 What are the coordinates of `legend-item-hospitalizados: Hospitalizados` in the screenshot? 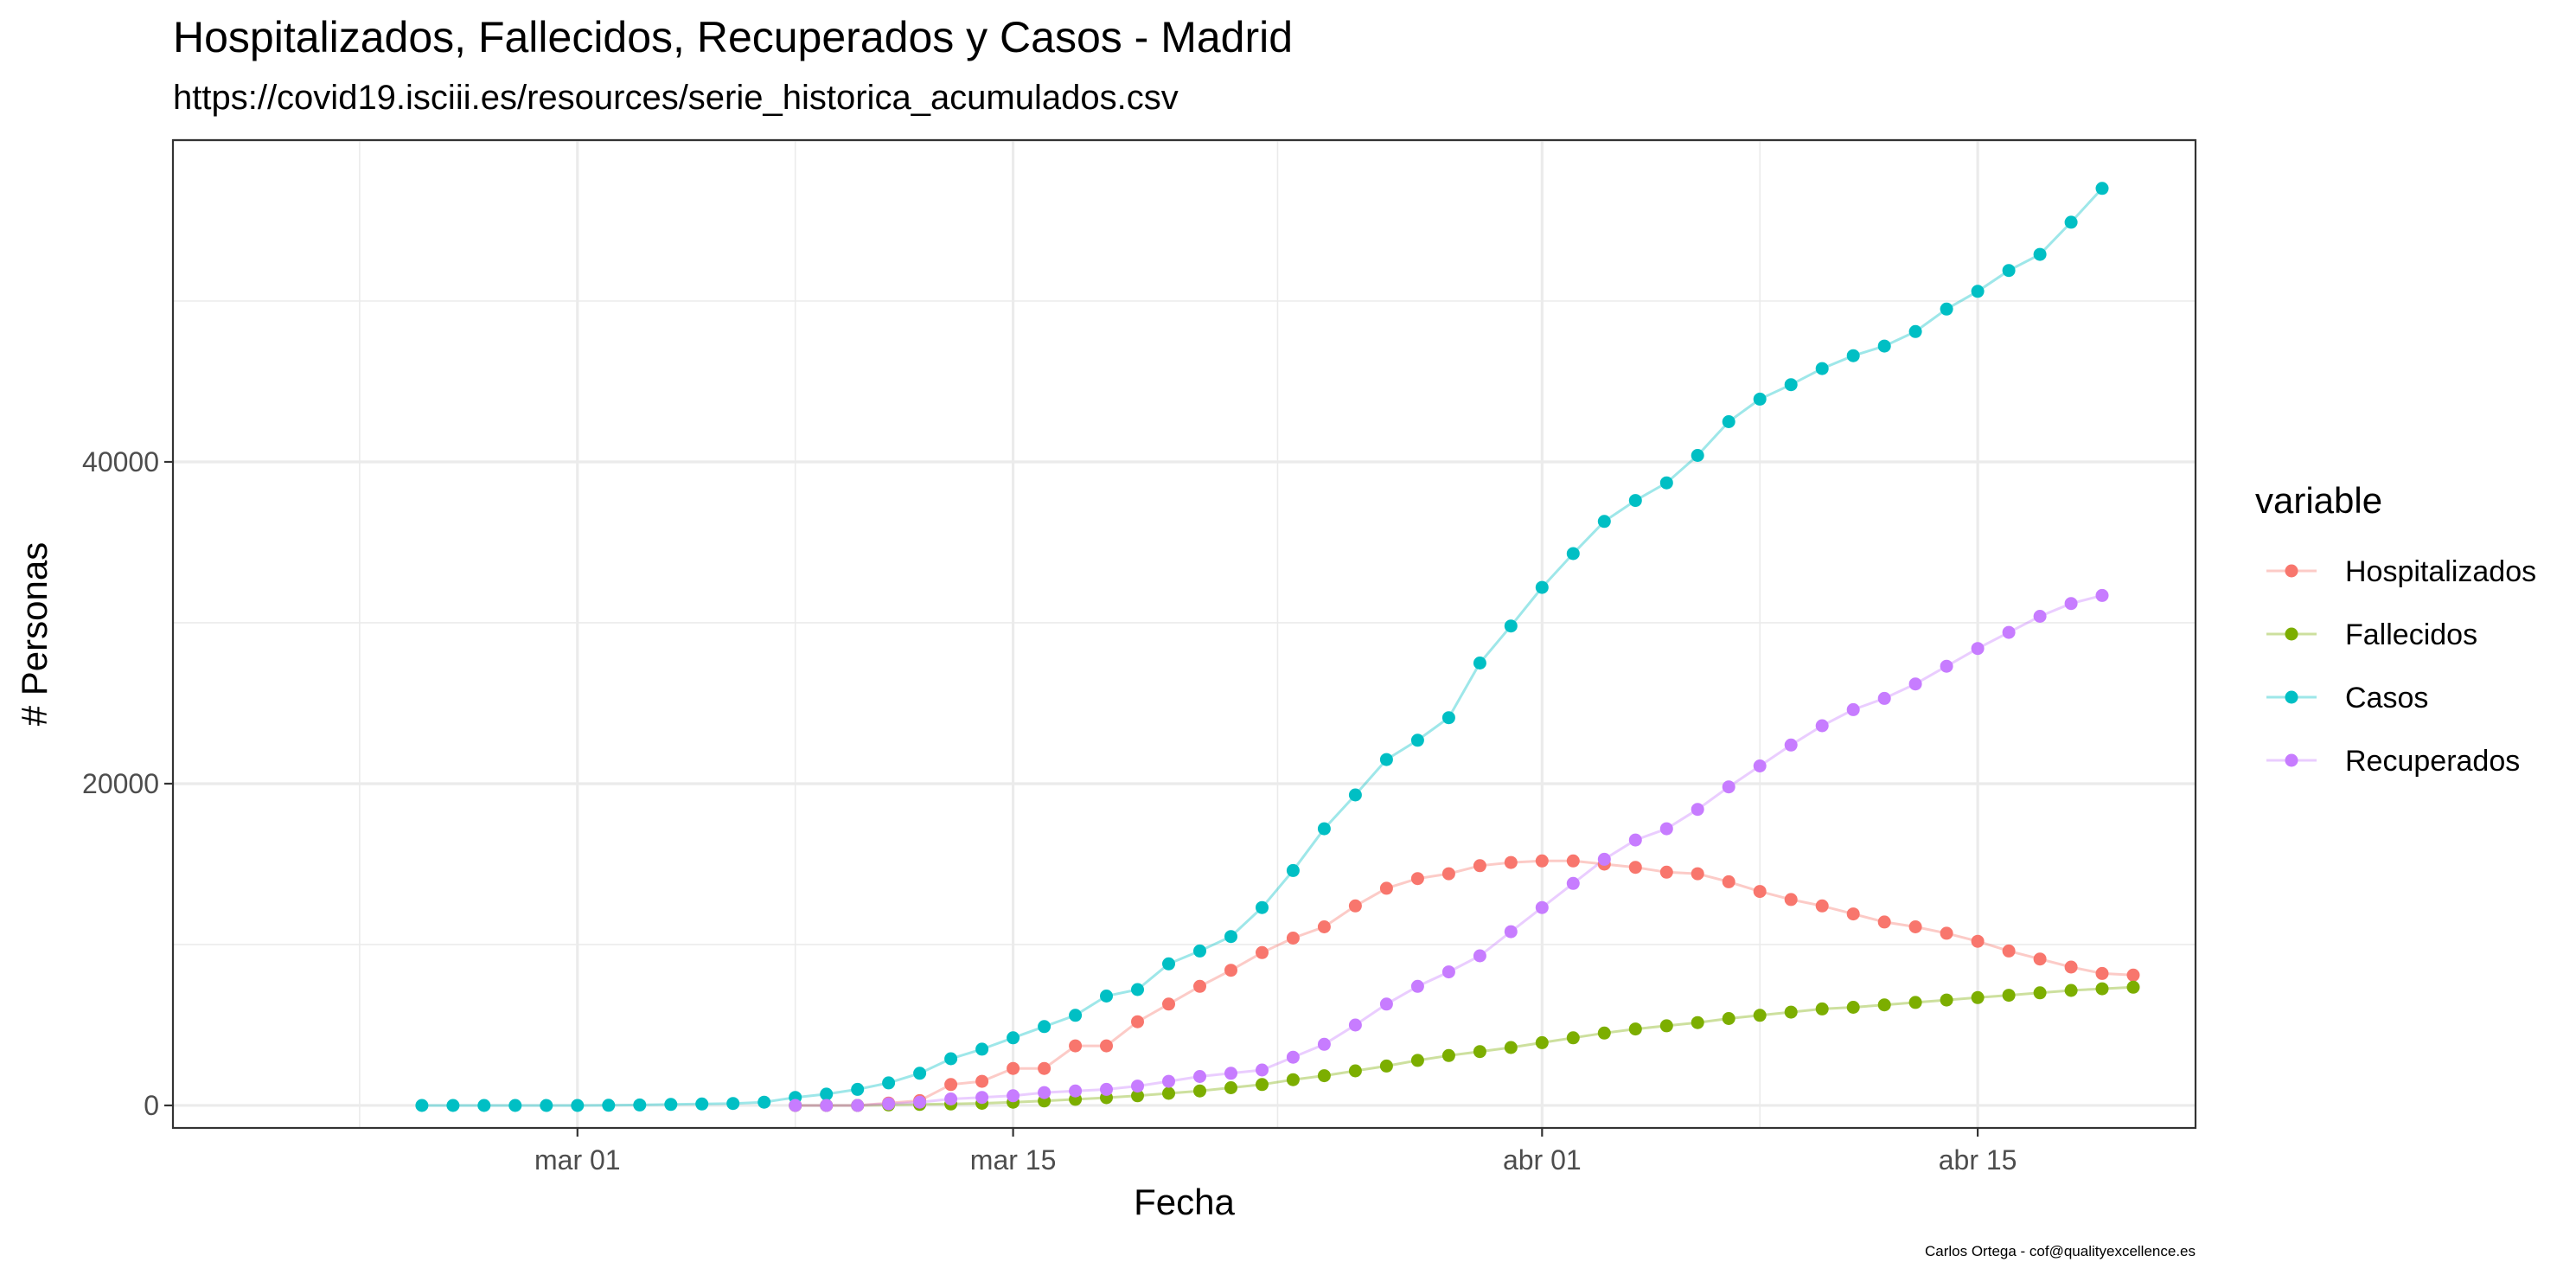 It's located at (2401, 571).